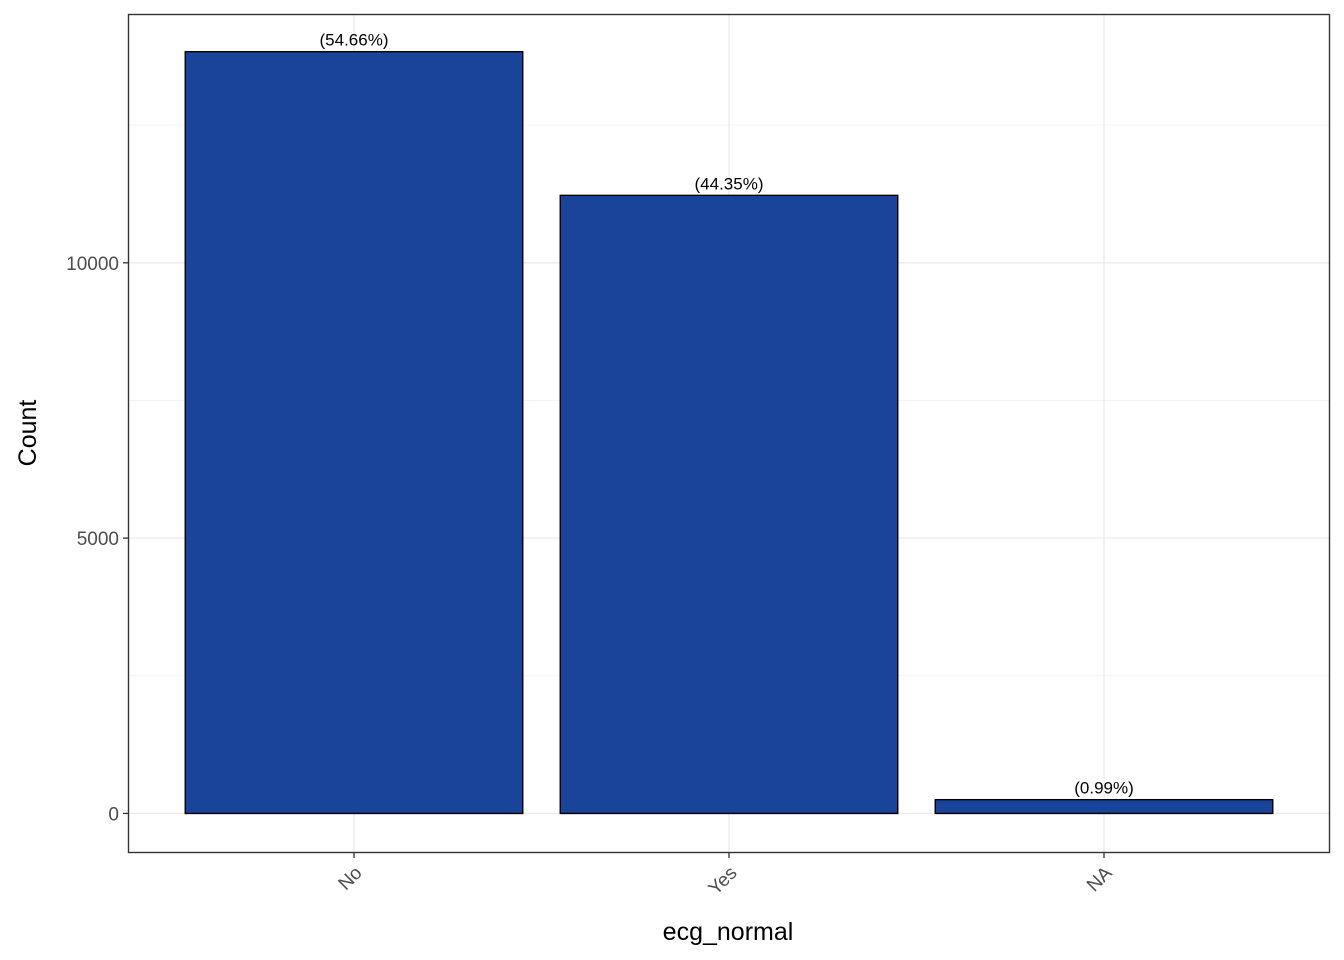 Image resolution: width=1344 pixels, height=960 pixels. I want to click on data-label-no: (54.66%), so click(354, 40).